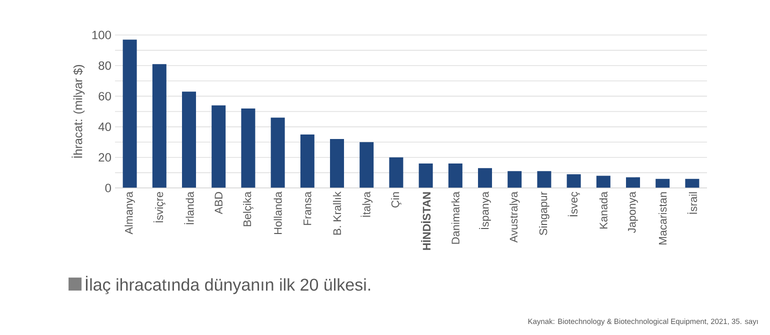 This screenshot has height=335, width=770. Describe the element at coordinates (426, 221) in the screenshot. I see `x-tick-label: HİNDİSTAN` at that location.